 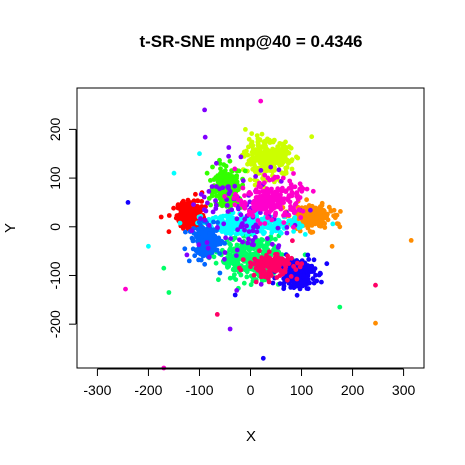 What do you see at coordinates (55, 178) in the screenshot?
I see `y-tick-label: 100` at bounding box center [55, 178].